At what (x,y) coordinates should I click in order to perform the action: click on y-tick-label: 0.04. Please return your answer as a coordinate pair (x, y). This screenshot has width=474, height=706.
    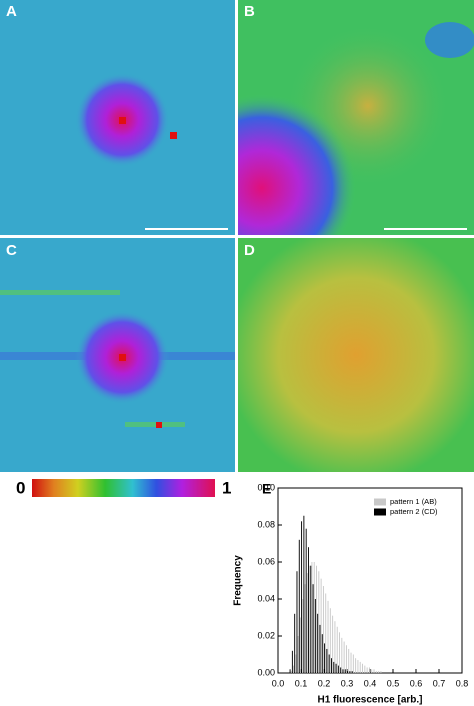
    Looking at the image, I should click on (266, 598).